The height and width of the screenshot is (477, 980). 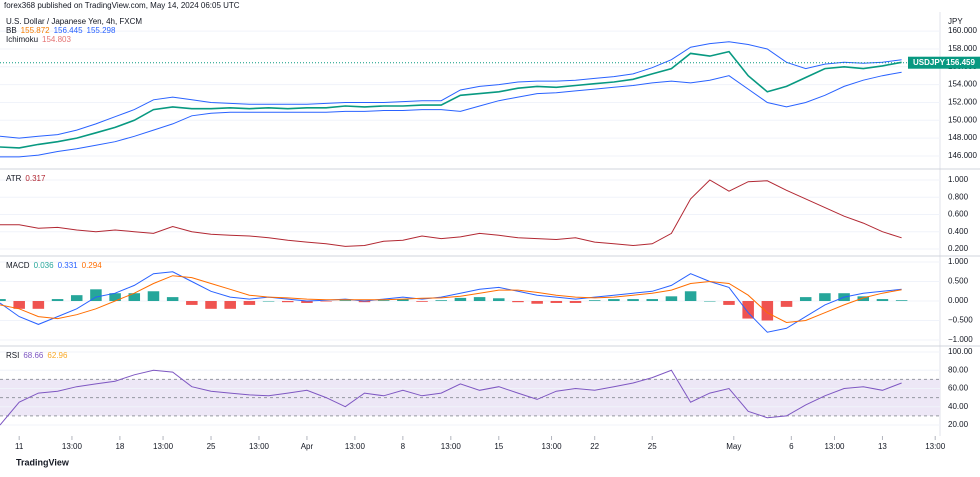 What do you see at coordinates (14, 178) in the screenshot?
I see `legend-label: ATR` at bounding box center [14, 178].